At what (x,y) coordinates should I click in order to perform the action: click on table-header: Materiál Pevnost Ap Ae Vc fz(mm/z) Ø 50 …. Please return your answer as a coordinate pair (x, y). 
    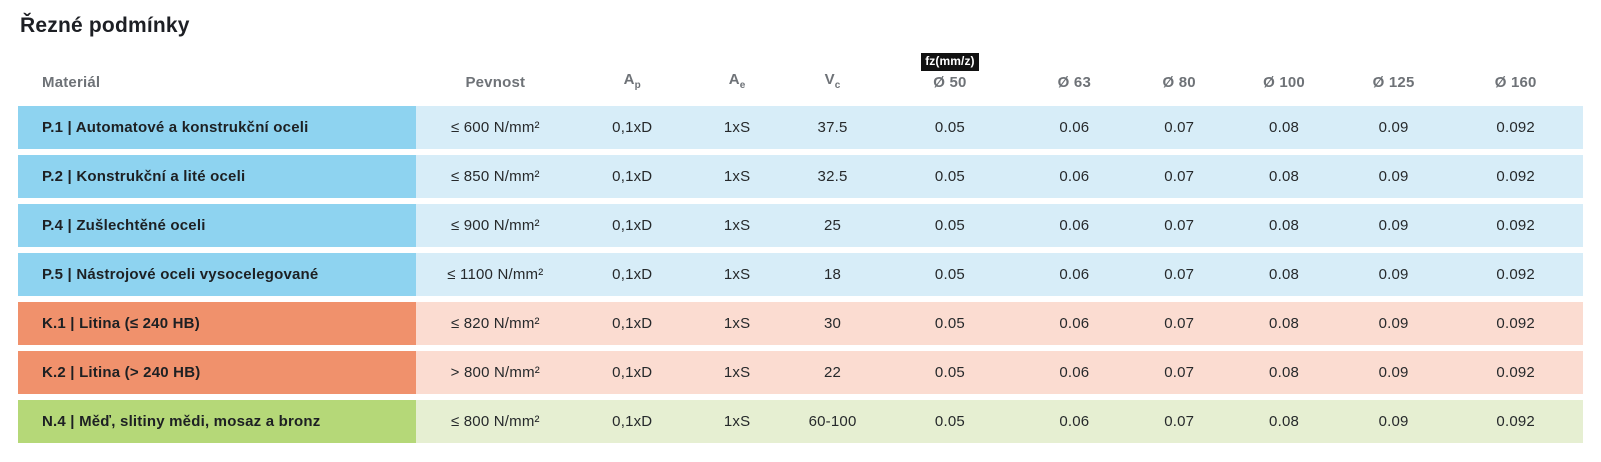
    Looking at the image, I should click on (800, 76).